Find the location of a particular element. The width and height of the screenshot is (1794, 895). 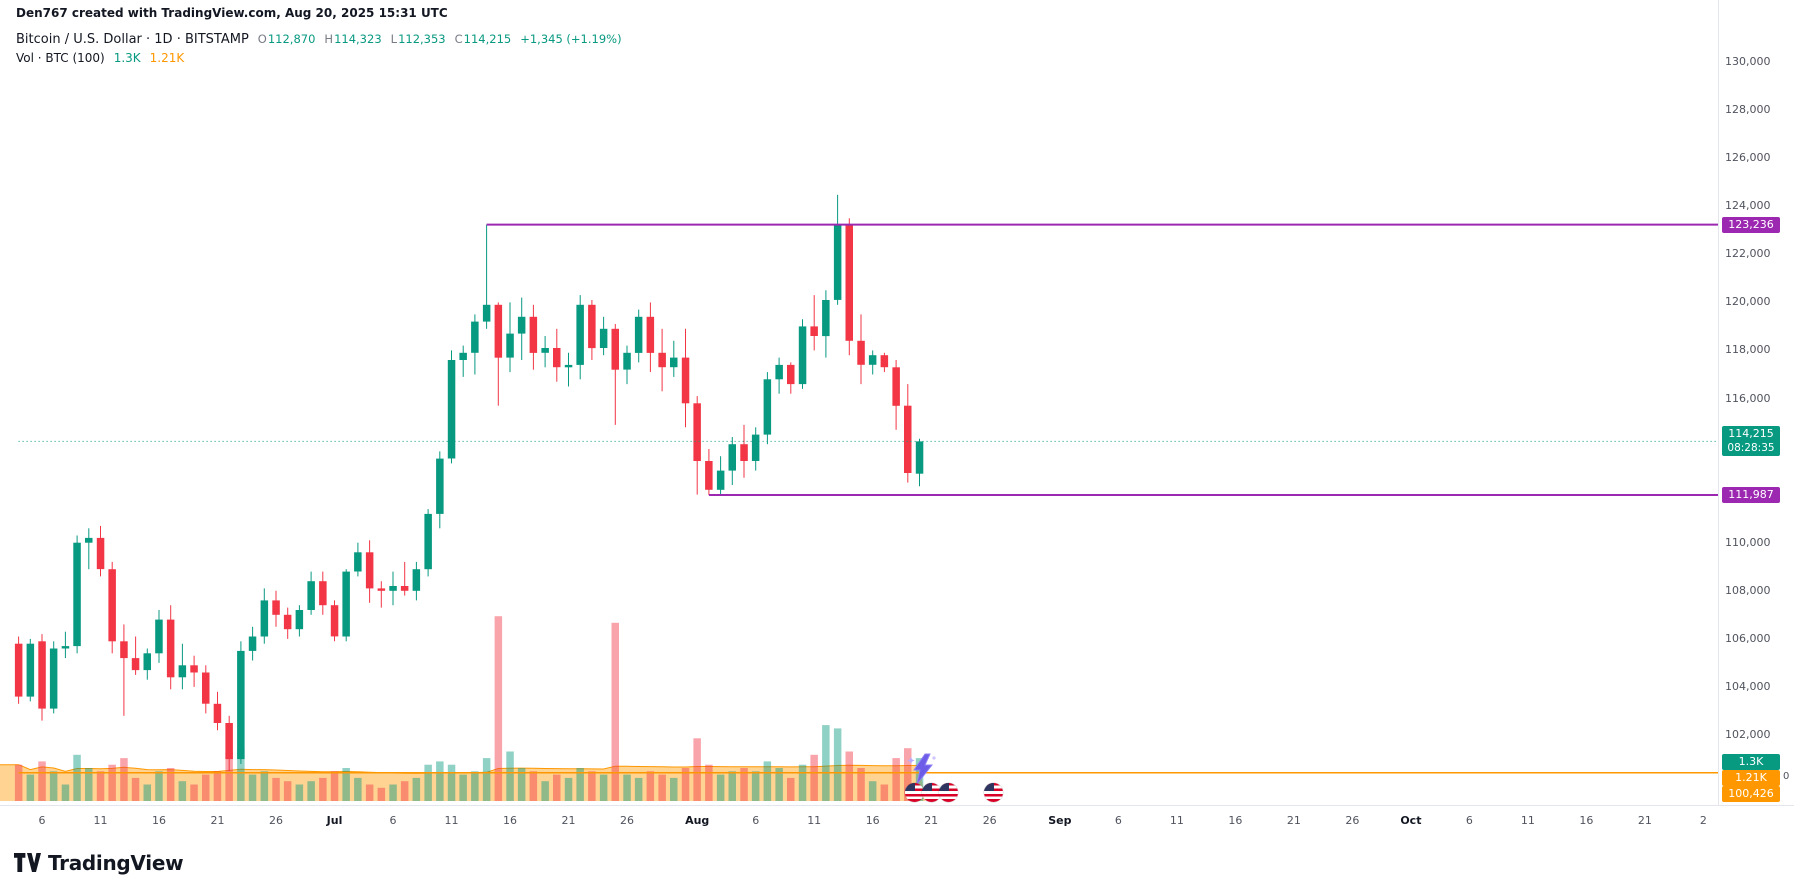

lightning-sticker is located at coordinates (922, 771).